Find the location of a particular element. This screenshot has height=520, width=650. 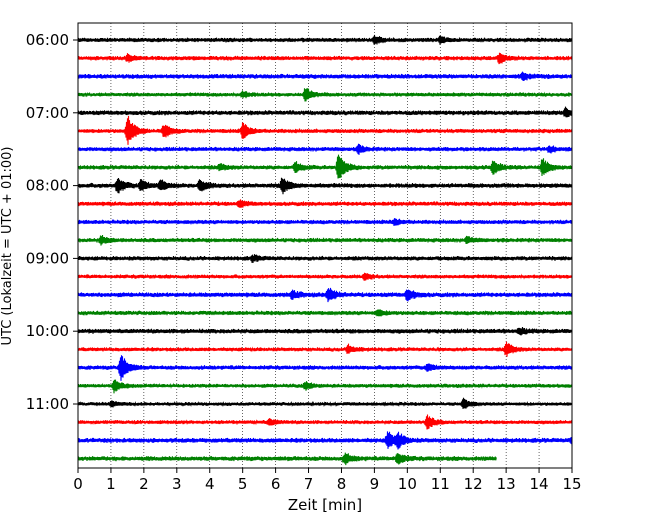

x-tick-label-5: 5 is located at coordinates (243, 484).